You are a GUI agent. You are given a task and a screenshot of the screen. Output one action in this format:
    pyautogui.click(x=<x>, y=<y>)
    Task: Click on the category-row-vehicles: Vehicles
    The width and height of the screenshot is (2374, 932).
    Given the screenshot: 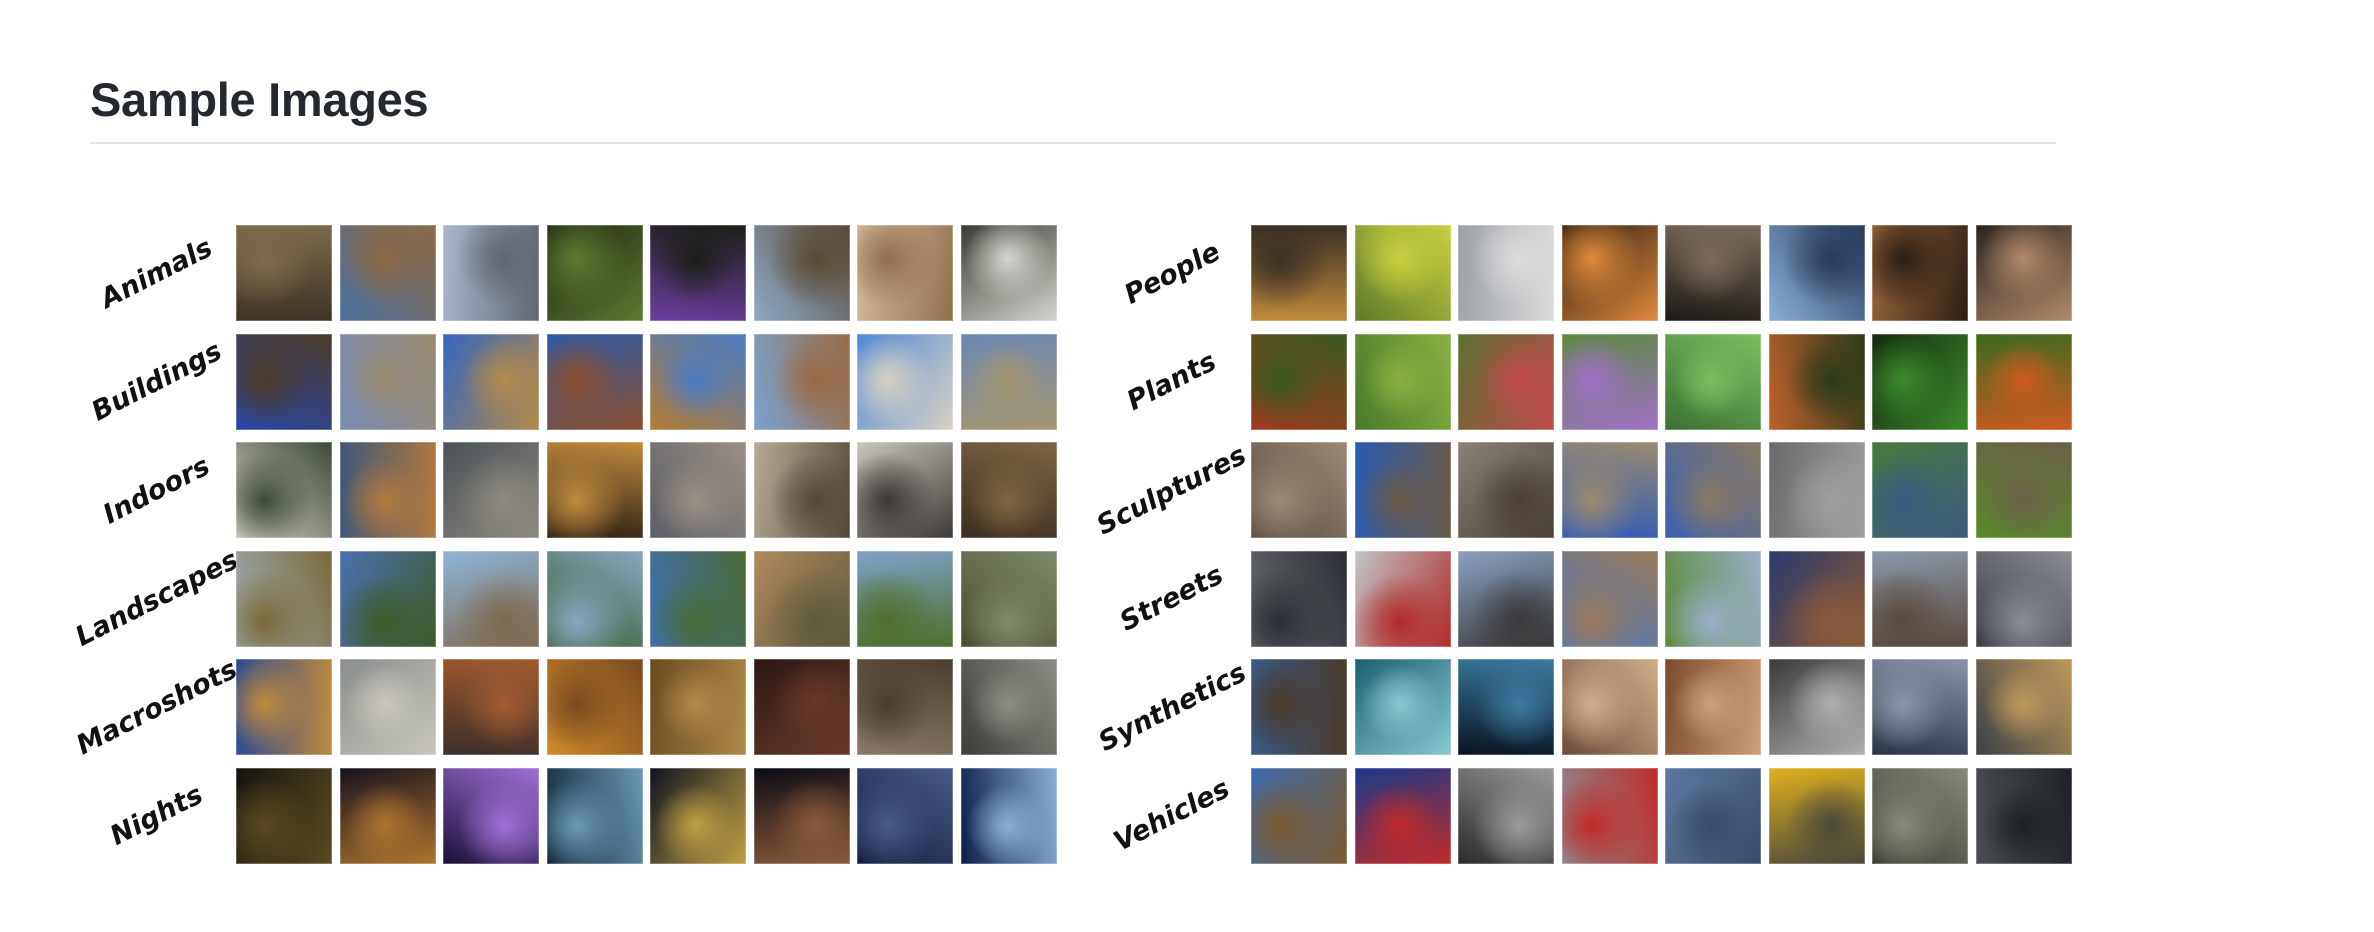 What is the action you would take?
    pyautogui.click(x=1588, y=815)
    